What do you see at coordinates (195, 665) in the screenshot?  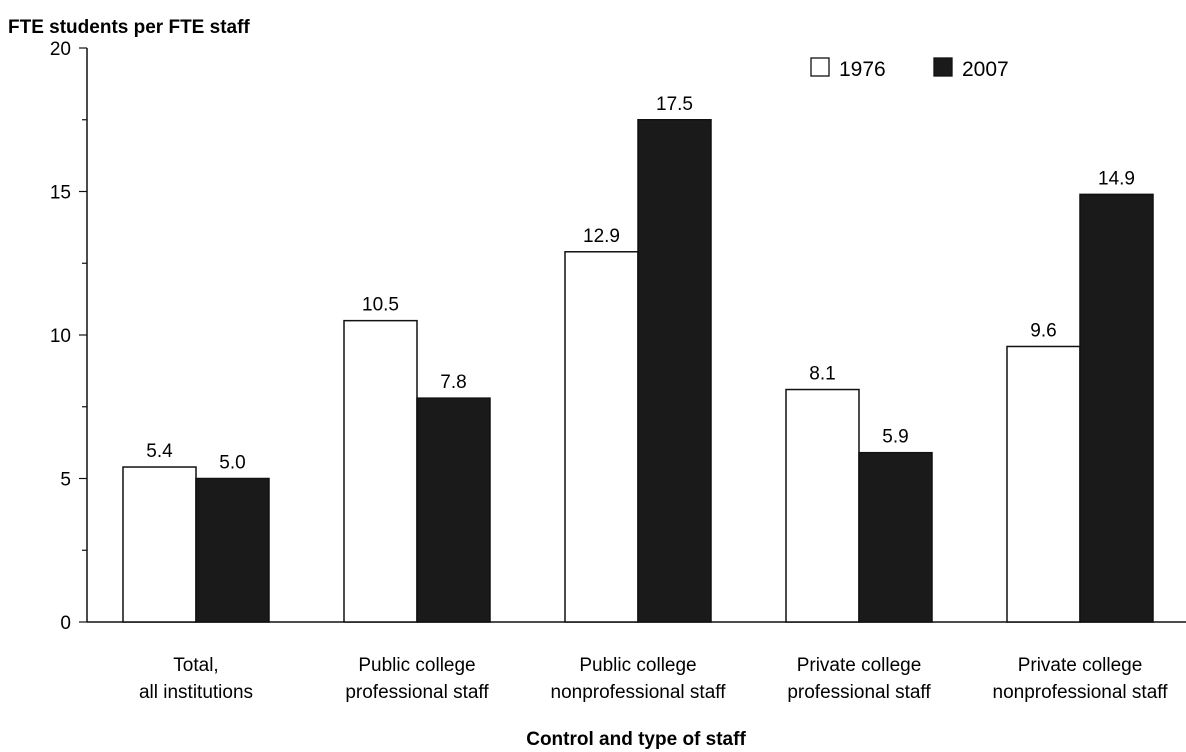 I see `category-label: Total,` at bounding box center [195, 665].